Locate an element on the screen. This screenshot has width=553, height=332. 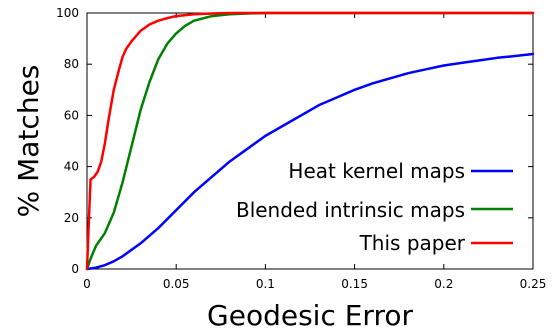
x-tick-label: 0.25 is located at coordinates (533, 284).